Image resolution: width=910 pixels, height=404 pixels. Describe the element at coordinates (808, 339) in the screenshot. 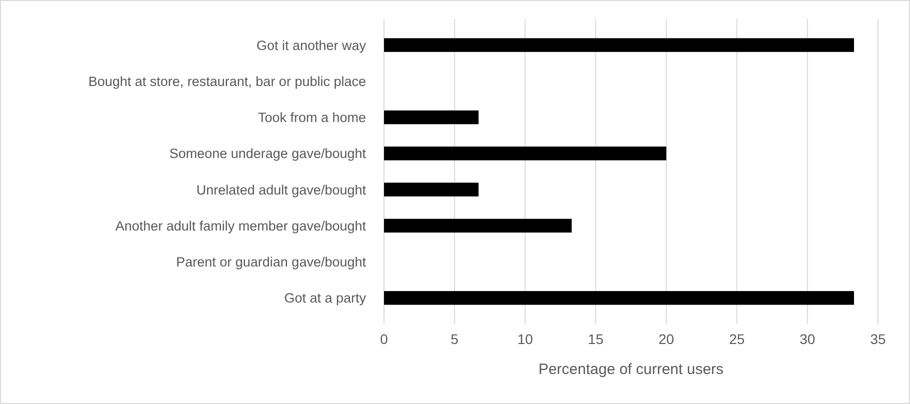

I see `x-tick-label: 30` at that location.